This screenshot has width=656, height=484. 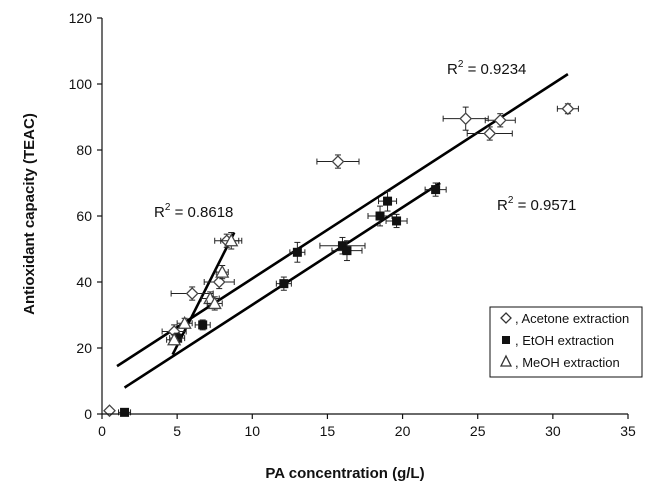 I want to click on y-axis-label: Antioxidant capacity (TEAC), so click(x=29, y=214).